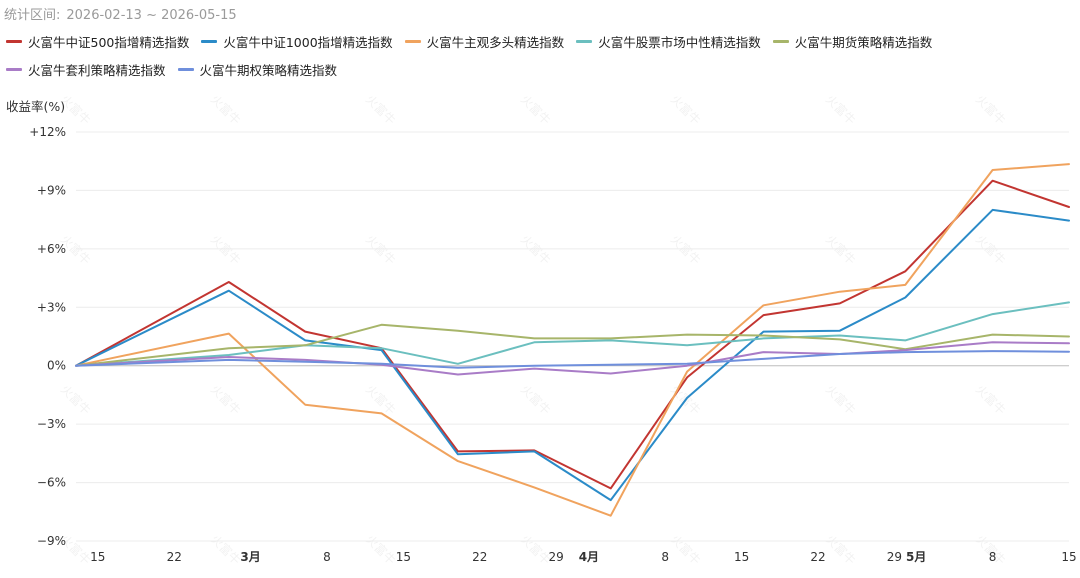 The image size is (1080, 578). I want to click on y-tick-label: −9%, so click(51, 541).